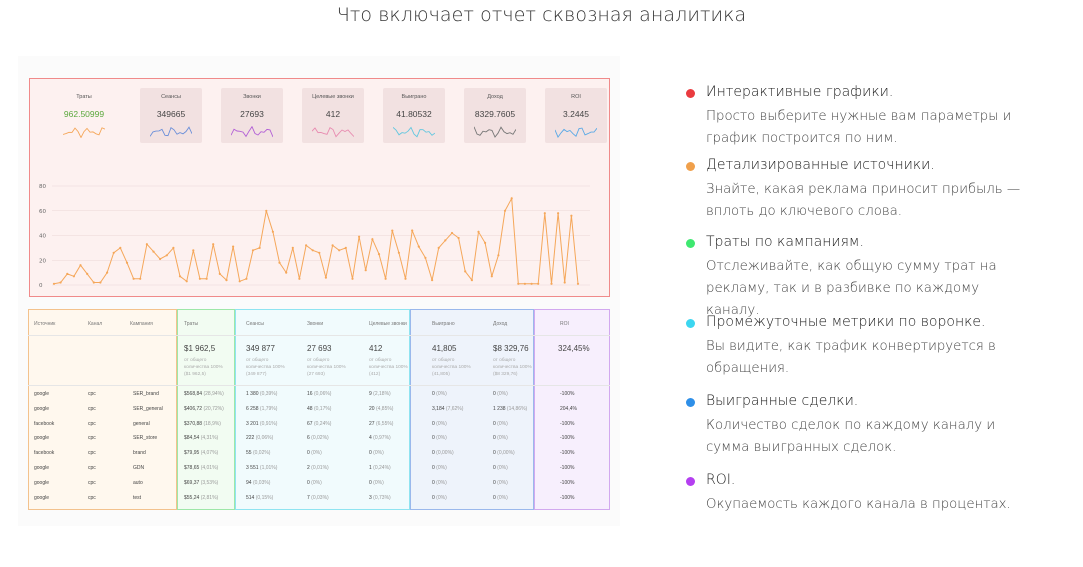 The image size is (1083, 567). I want to click on metric-card: Траты 962.50999, so click(84, 115).